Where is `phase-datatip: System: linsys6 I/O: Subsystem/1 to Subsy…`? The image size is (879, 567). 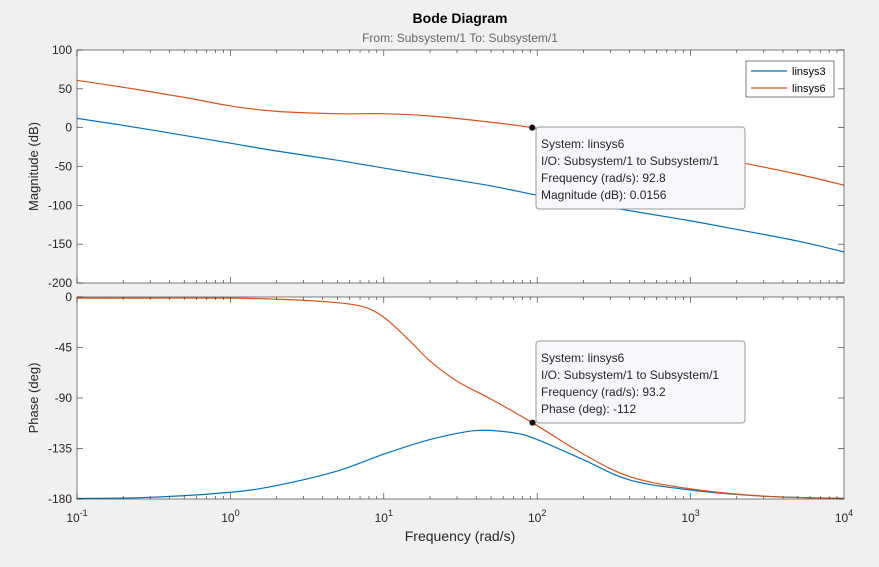 phase-datatip: System: linsys6 I/O: Subsystem/1 to Subsy… is located at coordinates (637, 383).